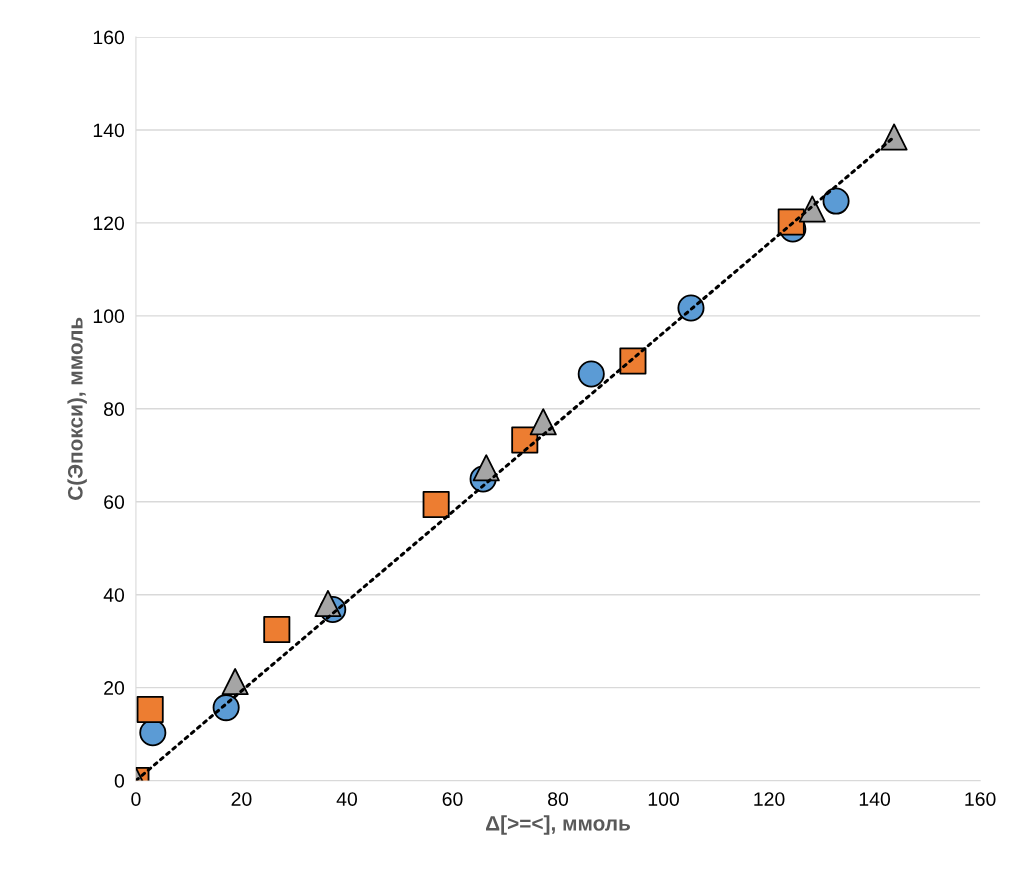 This screenshot has width=1022, height=882. What do you see at coordinates (77, 408) in the screenshot?
I see `y-axis-title: C(Эпокси), ммоль` at bounding box center [77, 408].